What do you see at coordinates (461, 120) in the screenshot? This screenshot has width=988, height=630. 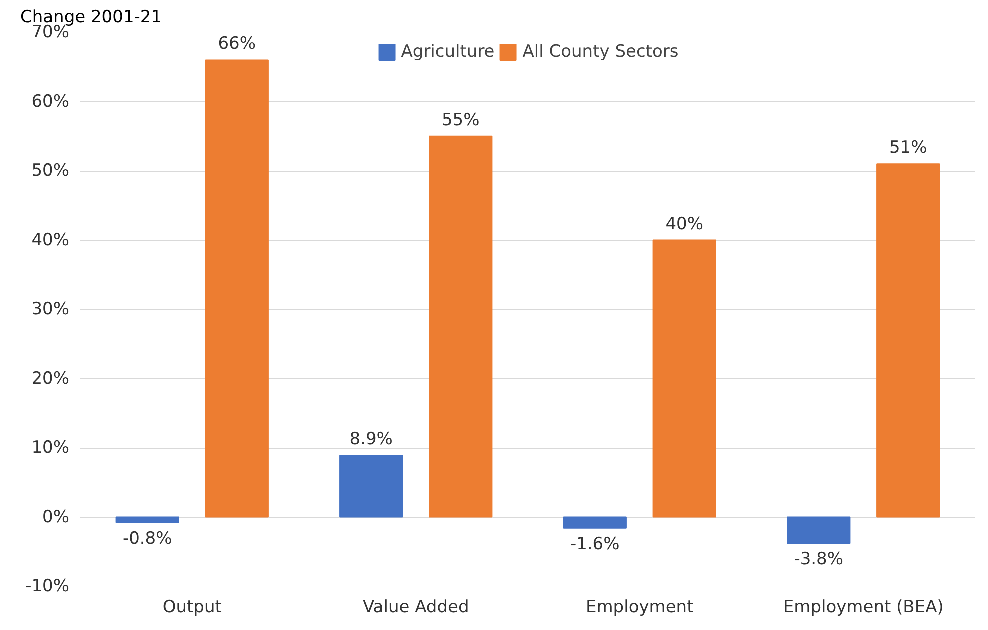 I see `data-label: 55%` at bounding box center [461, 120].